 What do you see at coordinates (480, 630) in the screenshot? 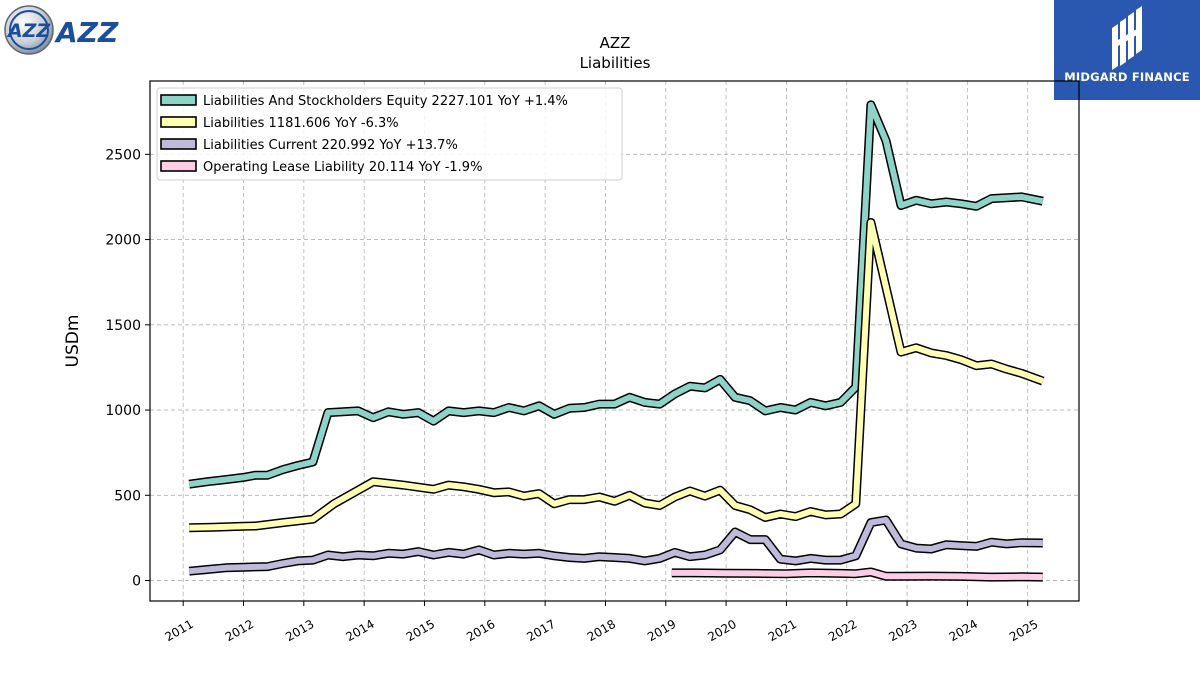
I see `x-tick-label: 2016` at bounding box center [480, 630].